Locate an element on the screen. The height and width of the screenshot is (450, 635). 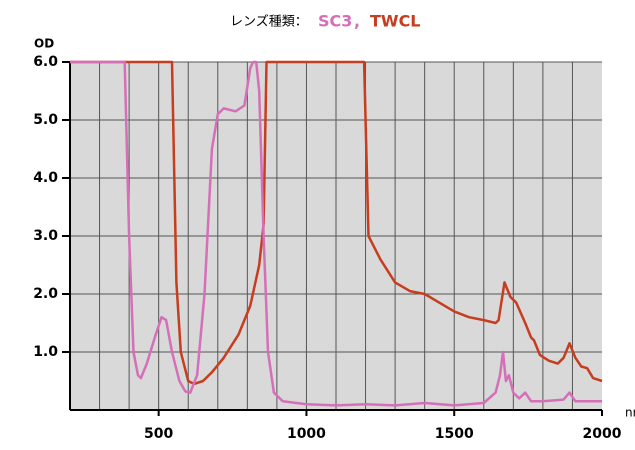
x-tick-label: 1500 is located at coordinates (454, 434).